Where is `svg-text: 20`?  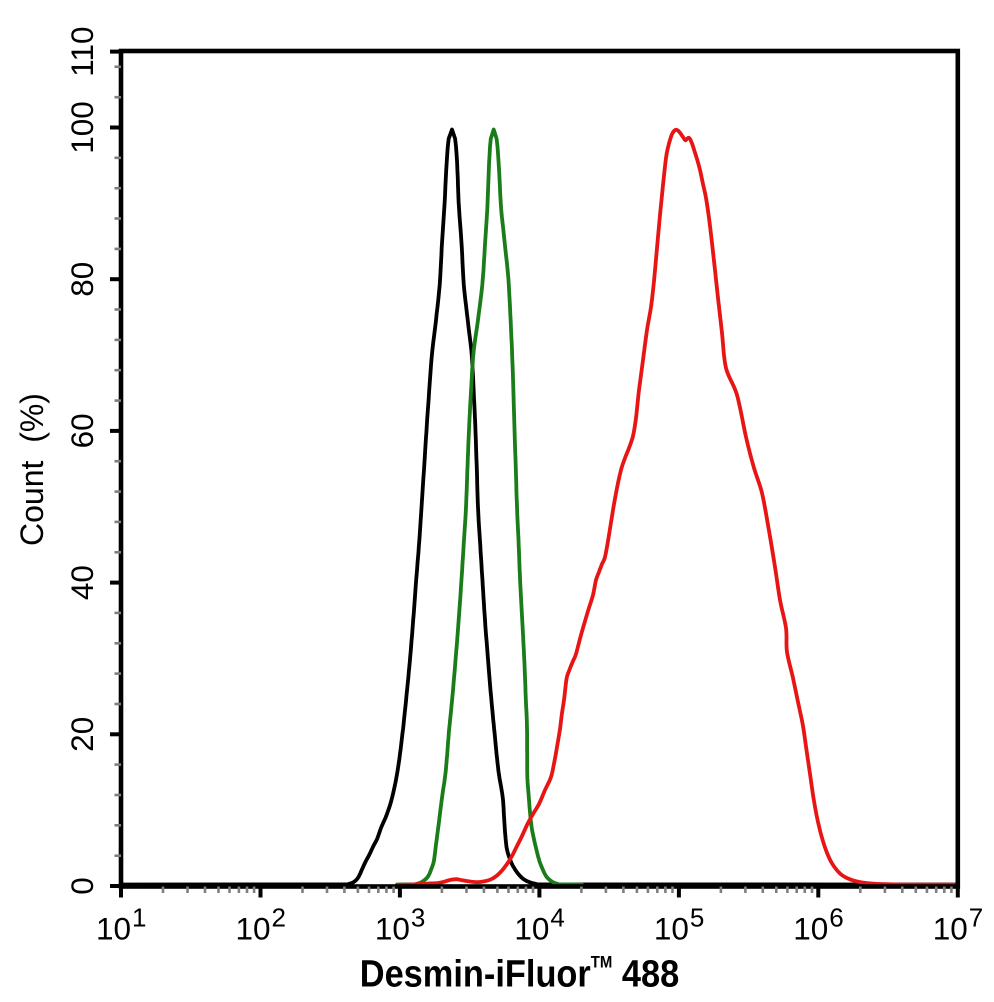 svg-text: 20 is located at coordinates (82, 734).